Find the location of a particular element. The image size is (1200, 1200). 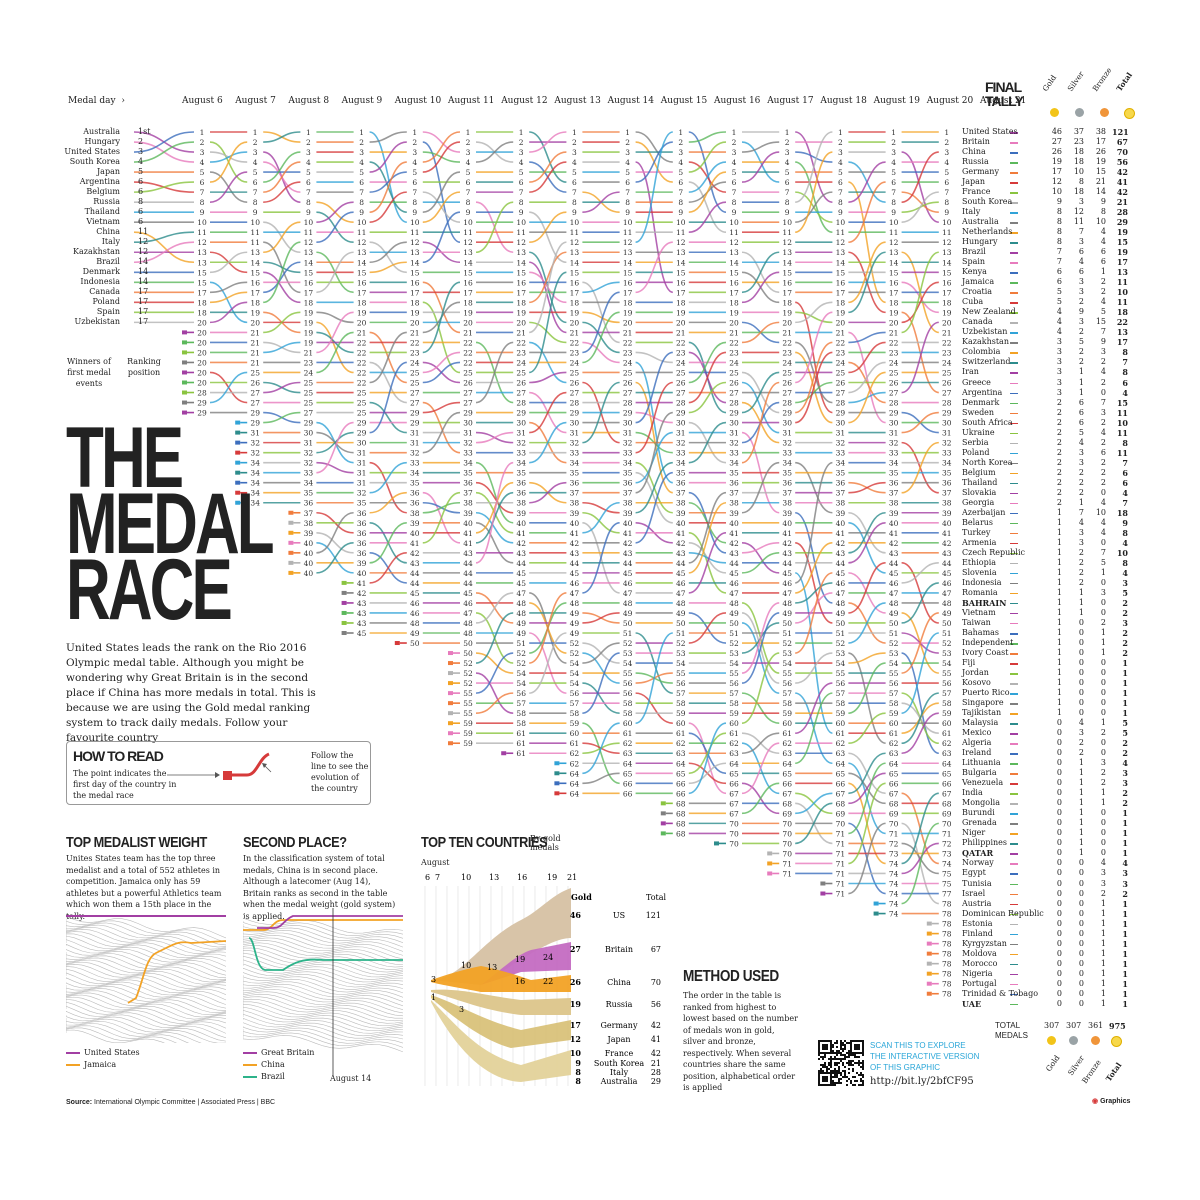

final-bronze: 2 is located at coordinates (1103, 893).